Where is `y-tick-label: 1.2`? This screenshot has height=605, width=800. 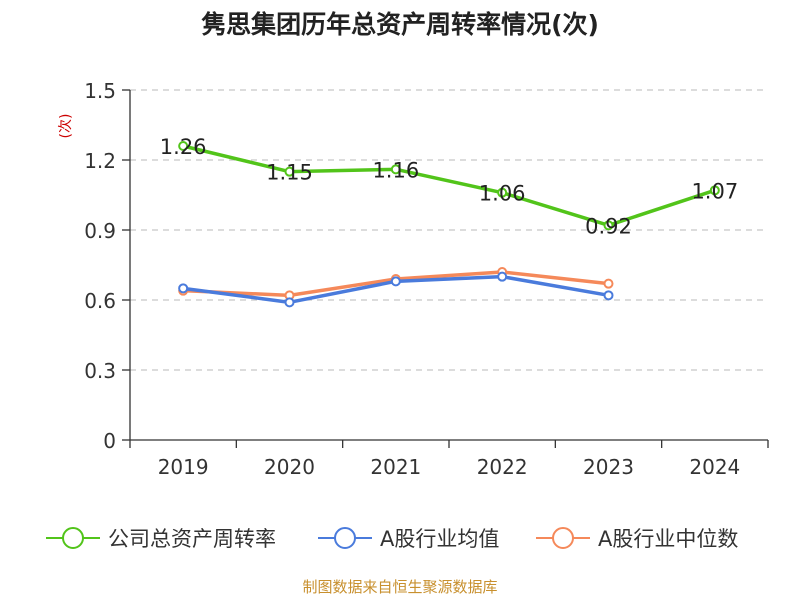
y-tick-label: 1.2 is located at coordinates (100, 161).